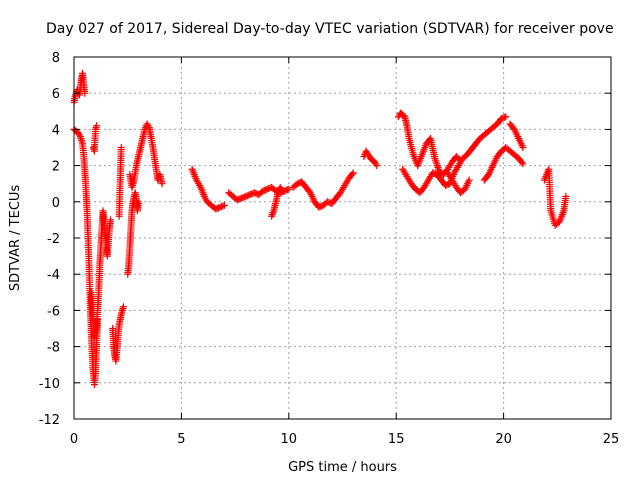 The width and height of the screenshot is (640, 480). What do you see at coordinates (74, 439) in the screenshot?
I see `x-tick-label: 0` at bounding box center [74, 439].